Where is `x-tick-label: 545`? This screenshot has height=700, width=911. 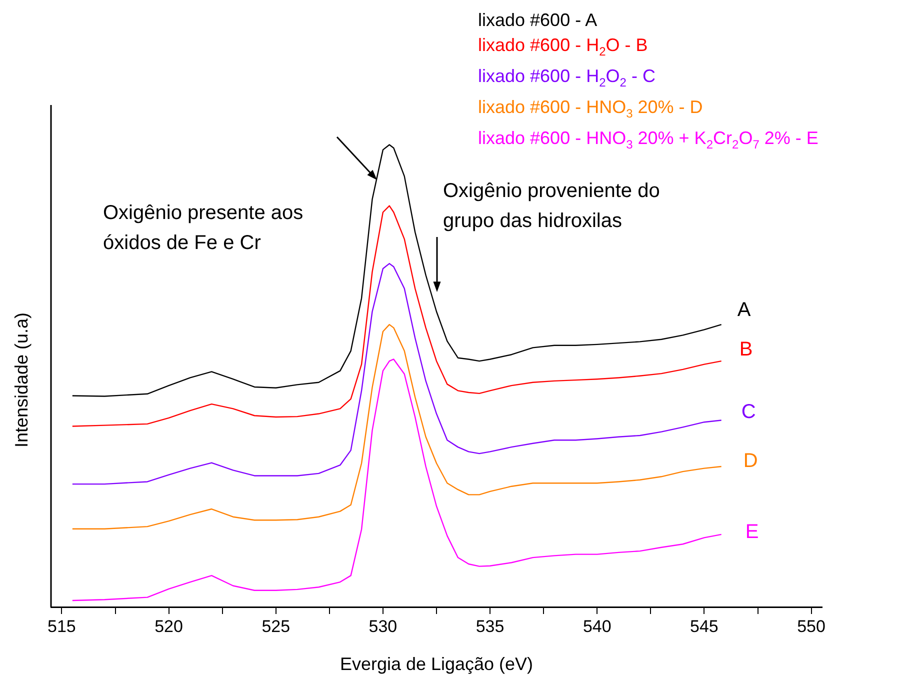
x-tick-label: 545 is located at coordinates (704, 626).